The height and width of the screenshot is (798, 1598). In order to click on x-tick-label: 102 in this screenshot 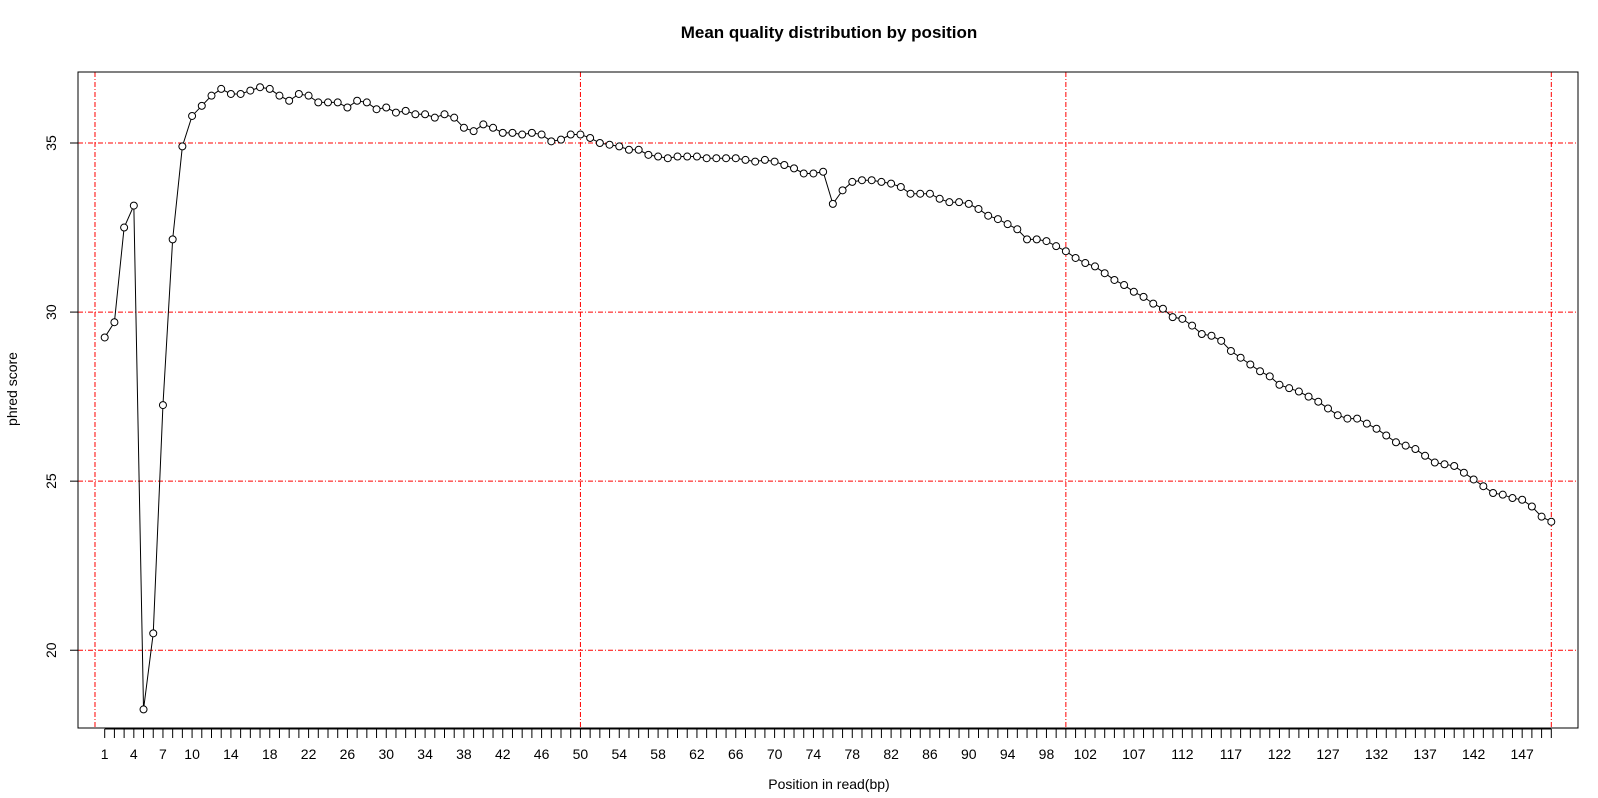, I will do `click(1086, 754)`.